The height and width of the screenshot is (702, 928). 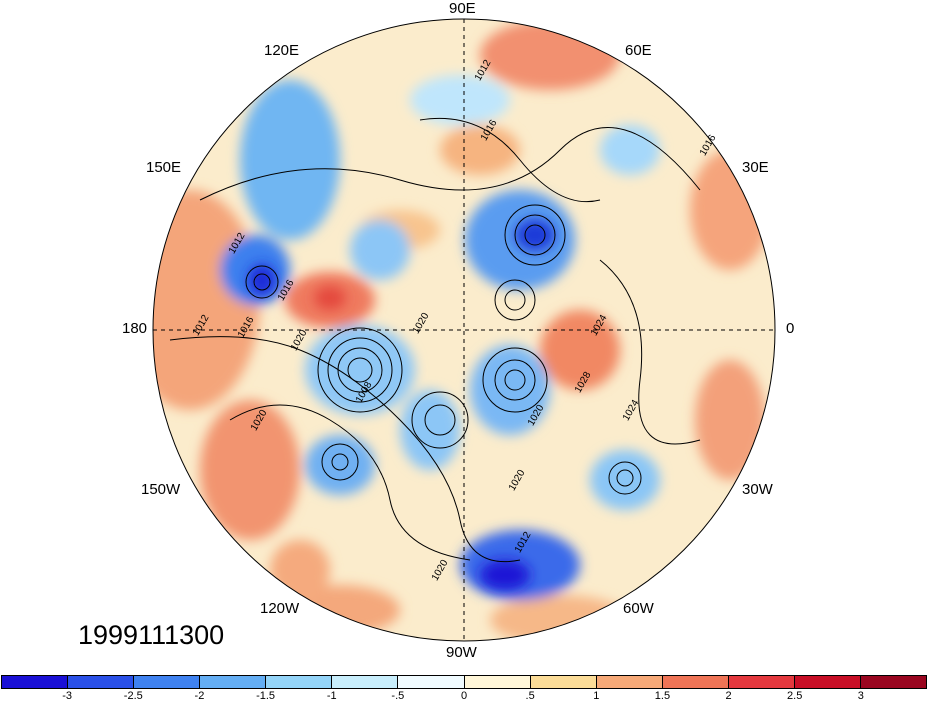 I want to click on colorbar-tick-label: -.5, so click(x=398, y=696).